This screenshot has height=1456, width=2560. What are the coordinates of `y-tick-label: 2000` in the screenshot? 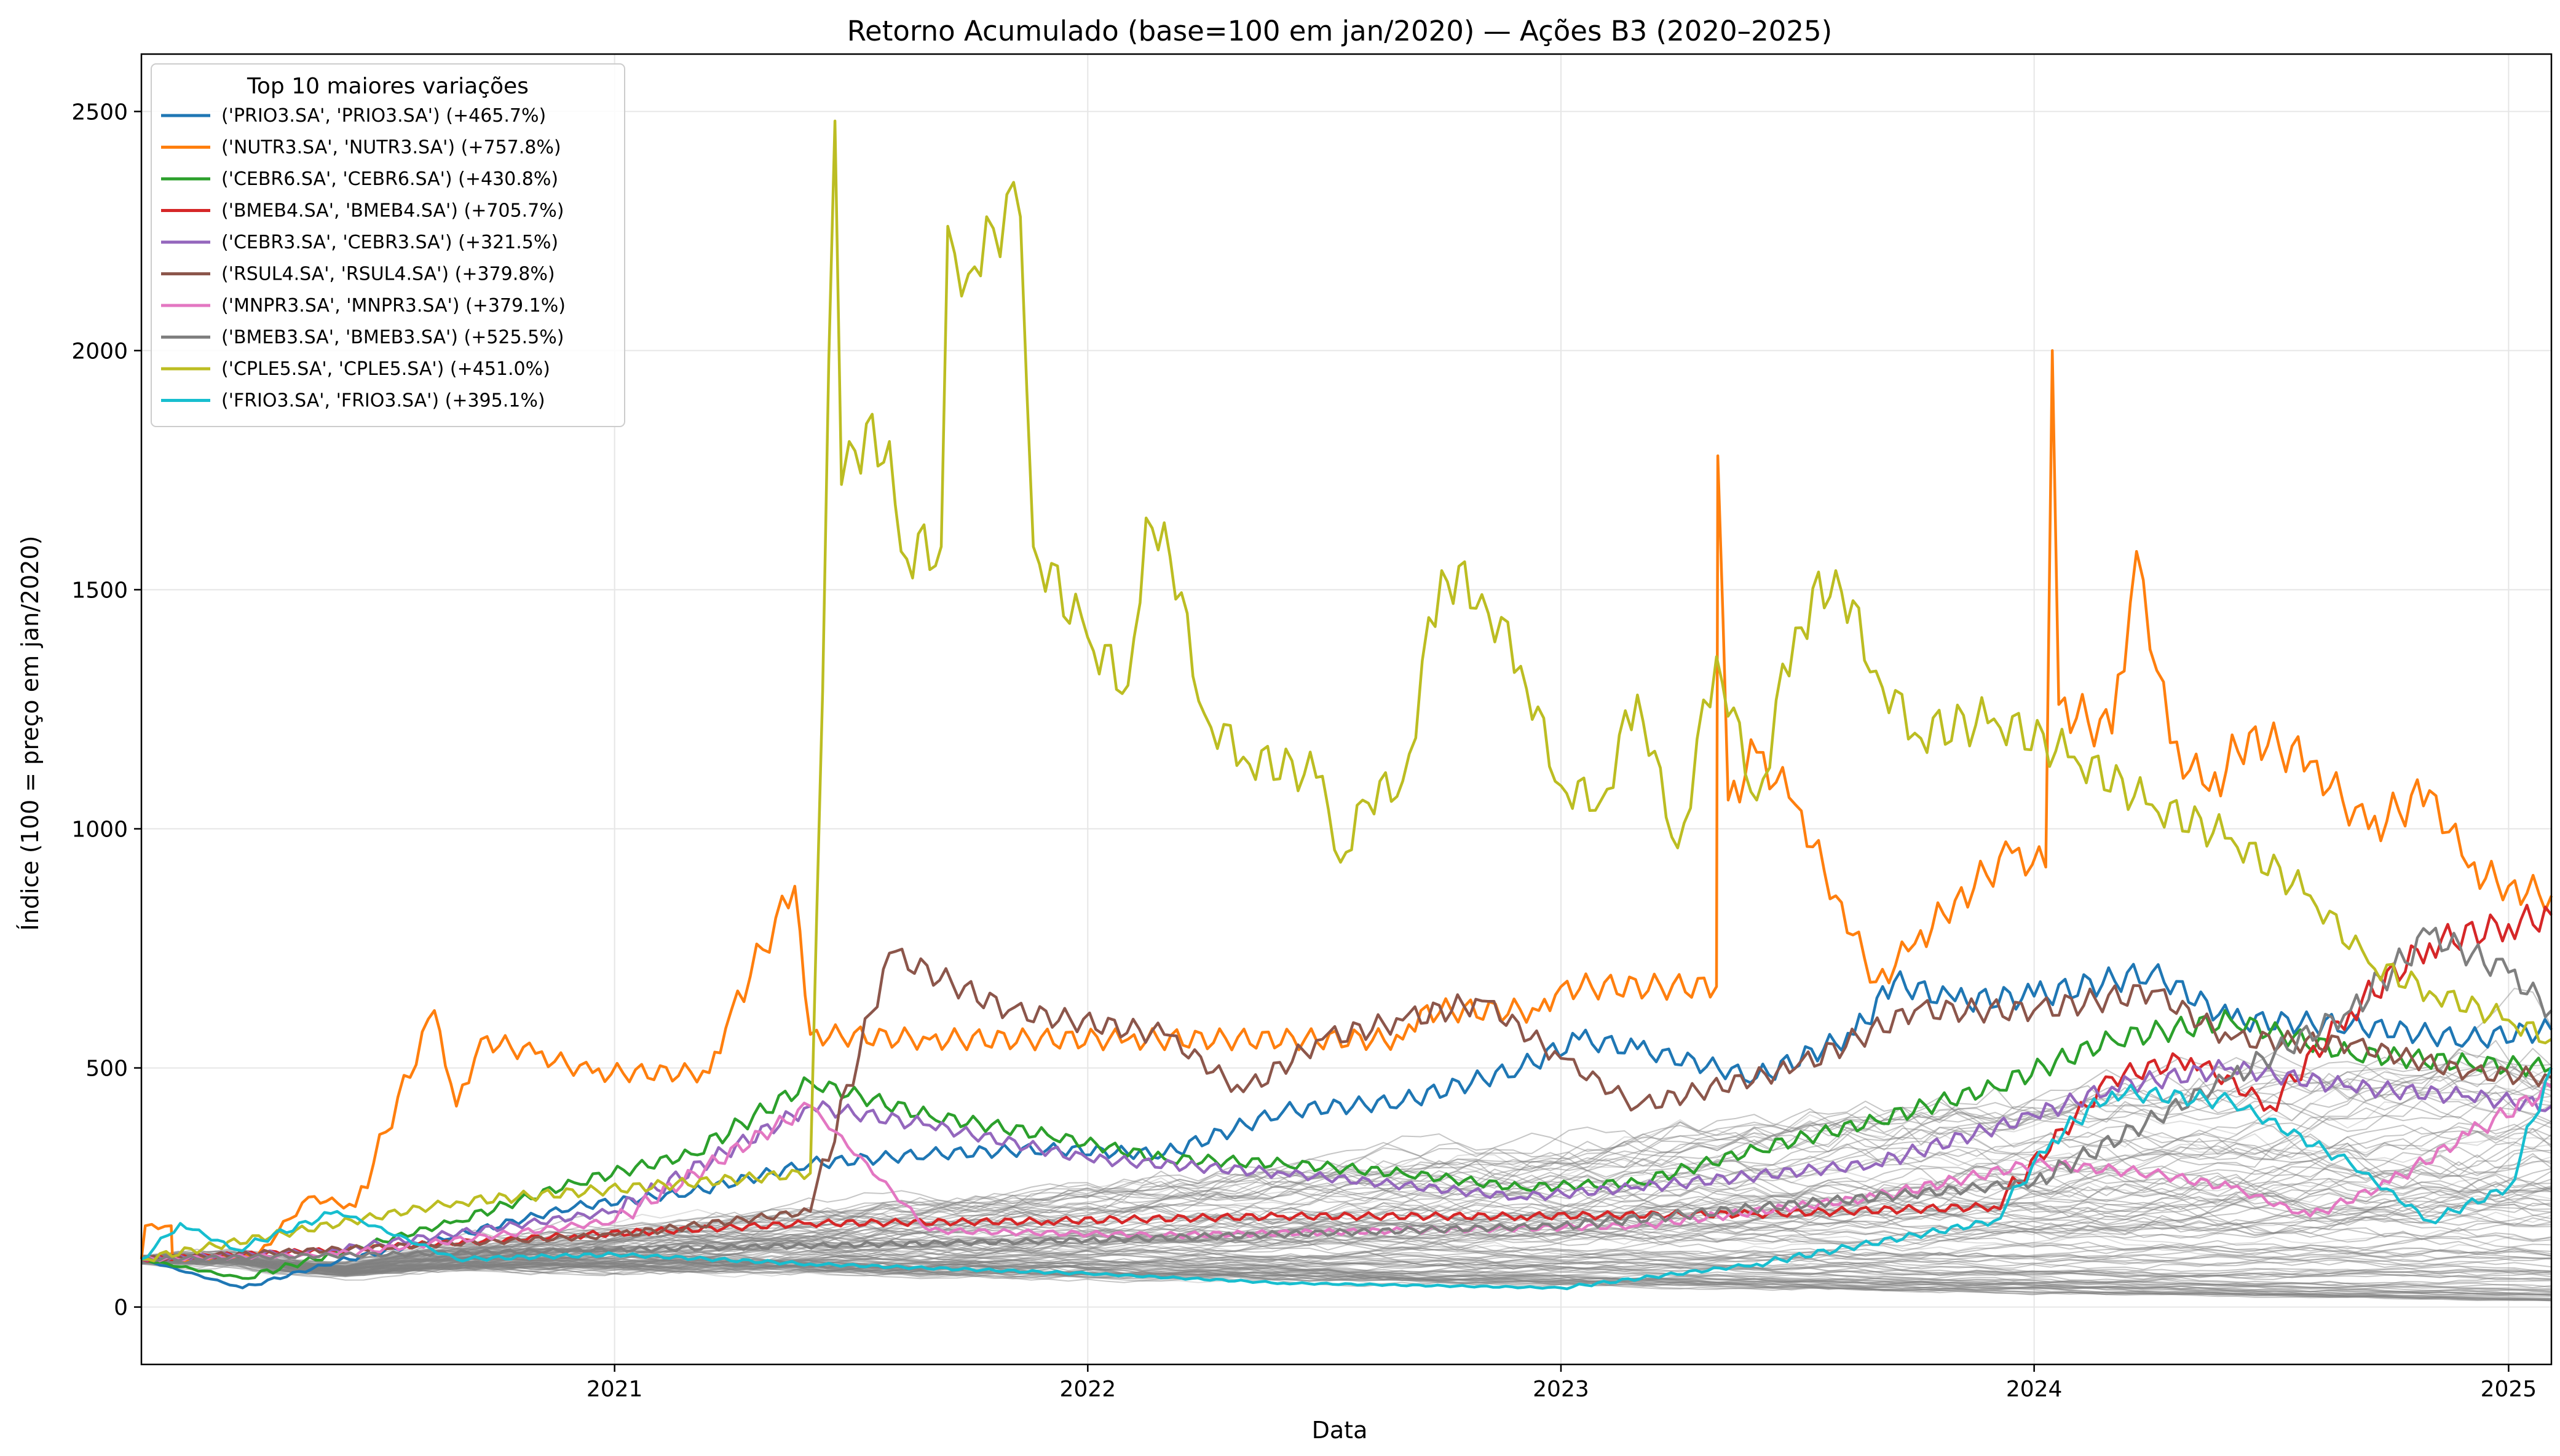 It's located at (99, 351).